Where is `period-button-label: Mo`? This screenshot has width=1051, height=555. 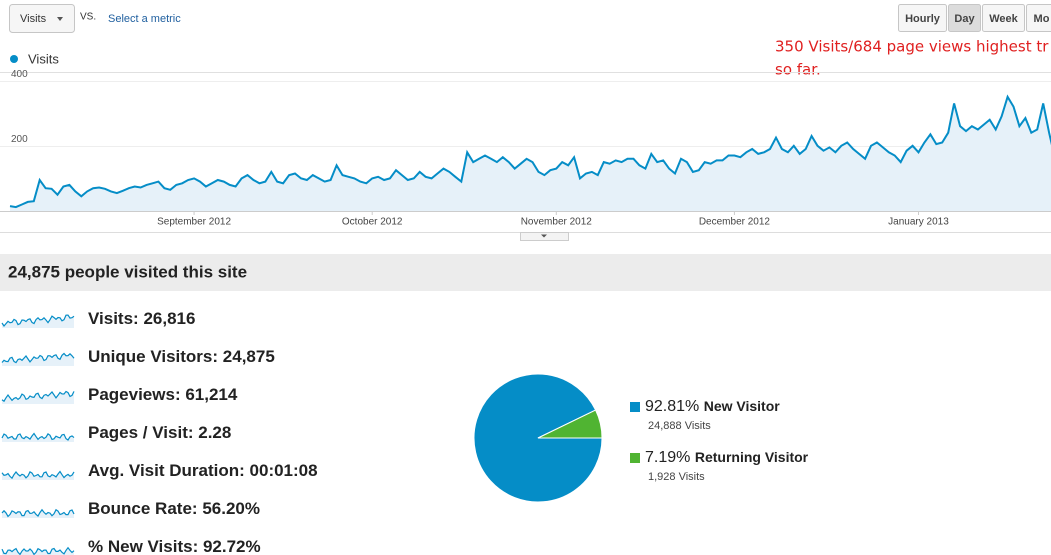 period-button-label: Mo is located at coordinates (1042, 19).